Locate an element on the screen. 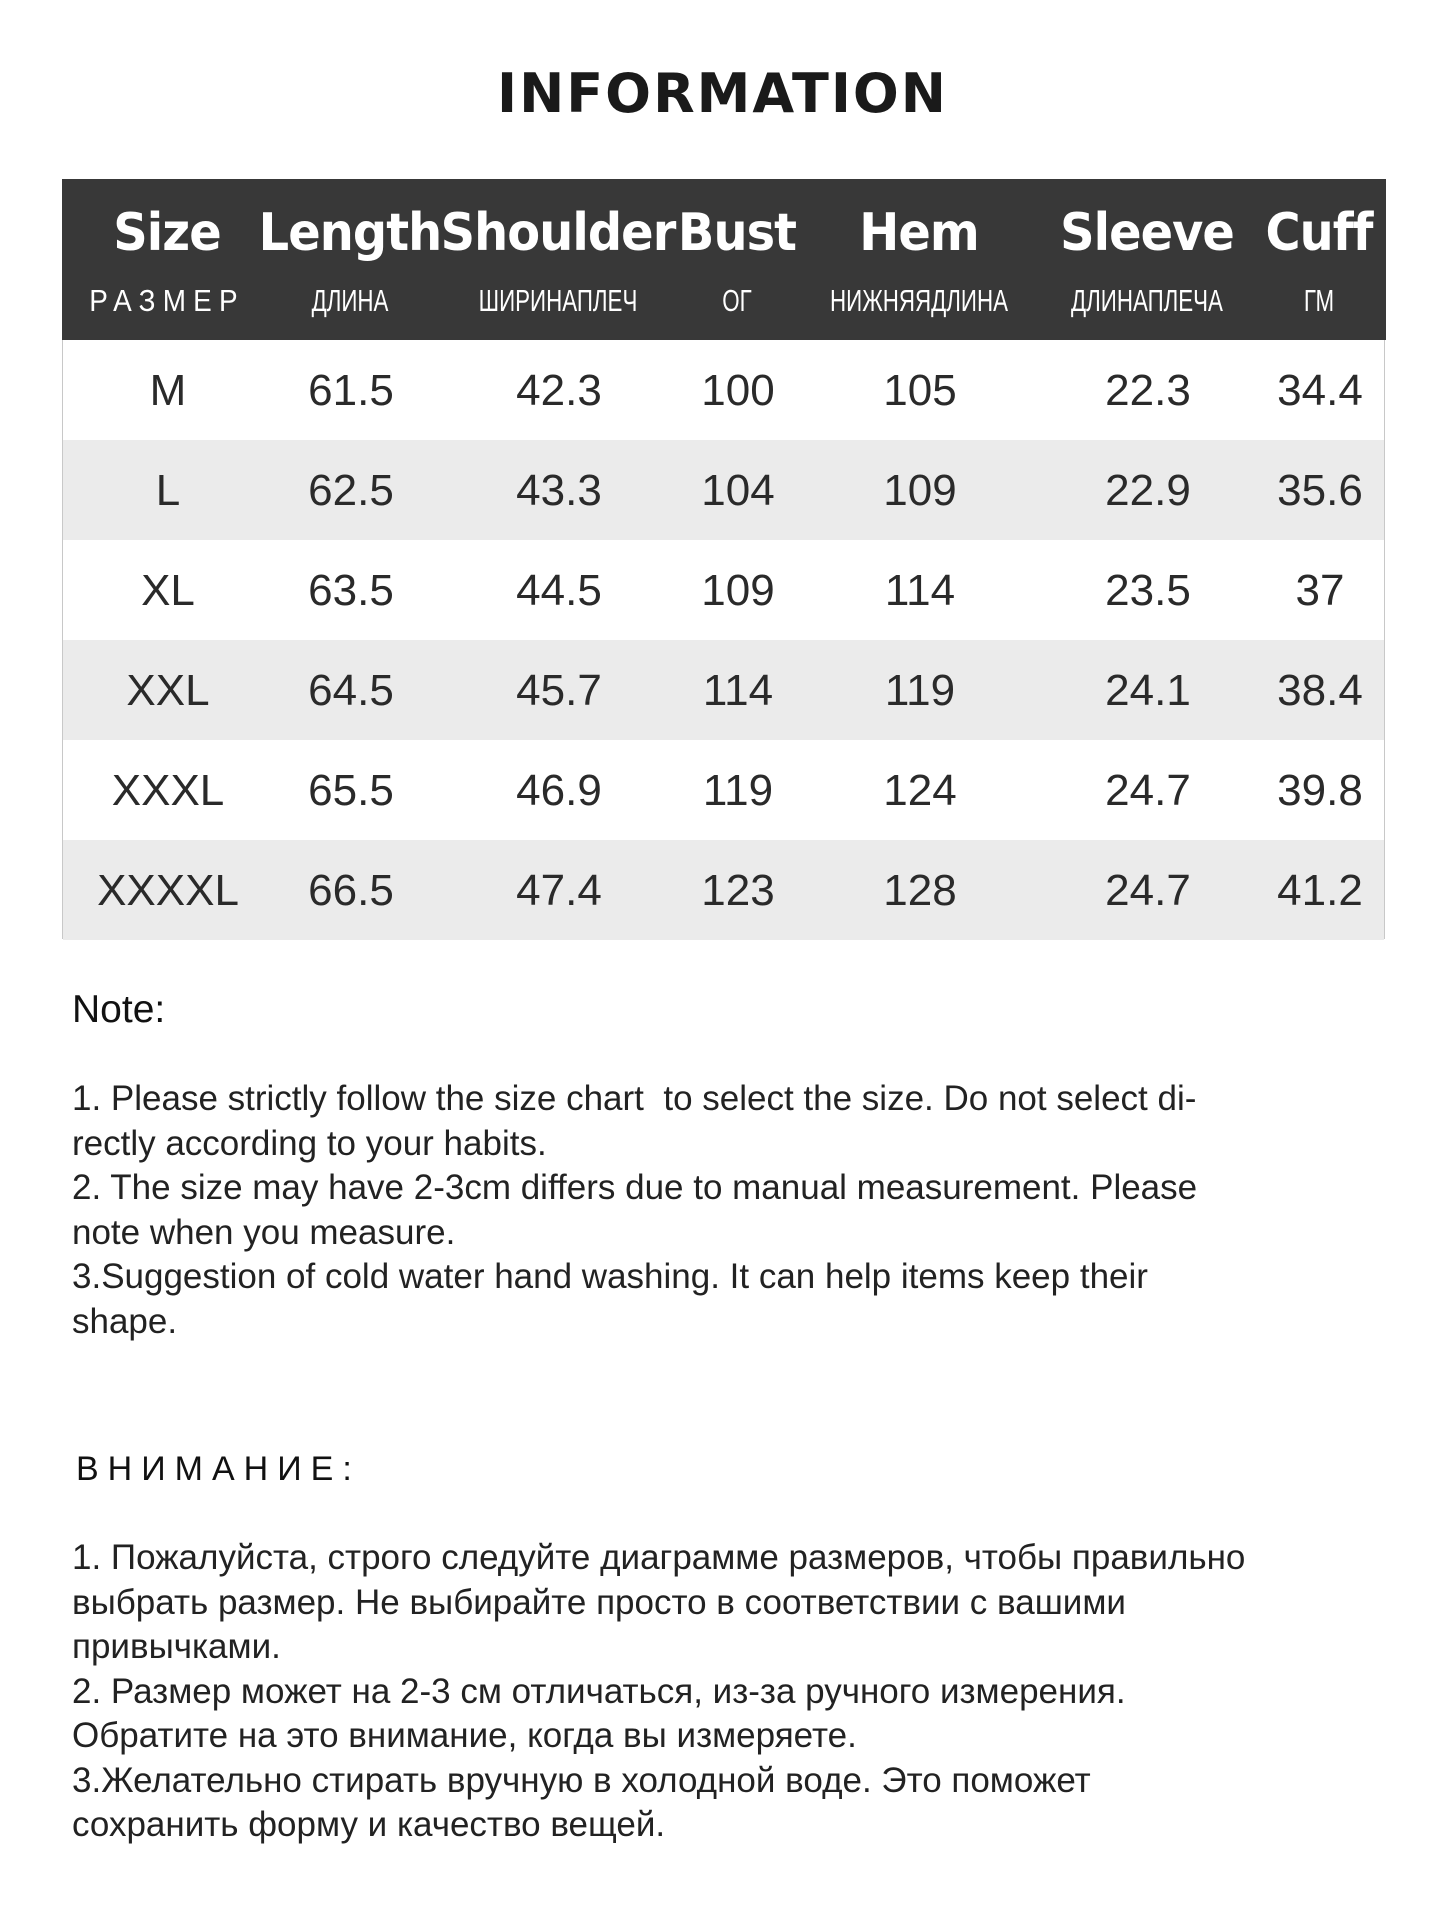  table-cell: 104 is located at coordinates (738, 490).